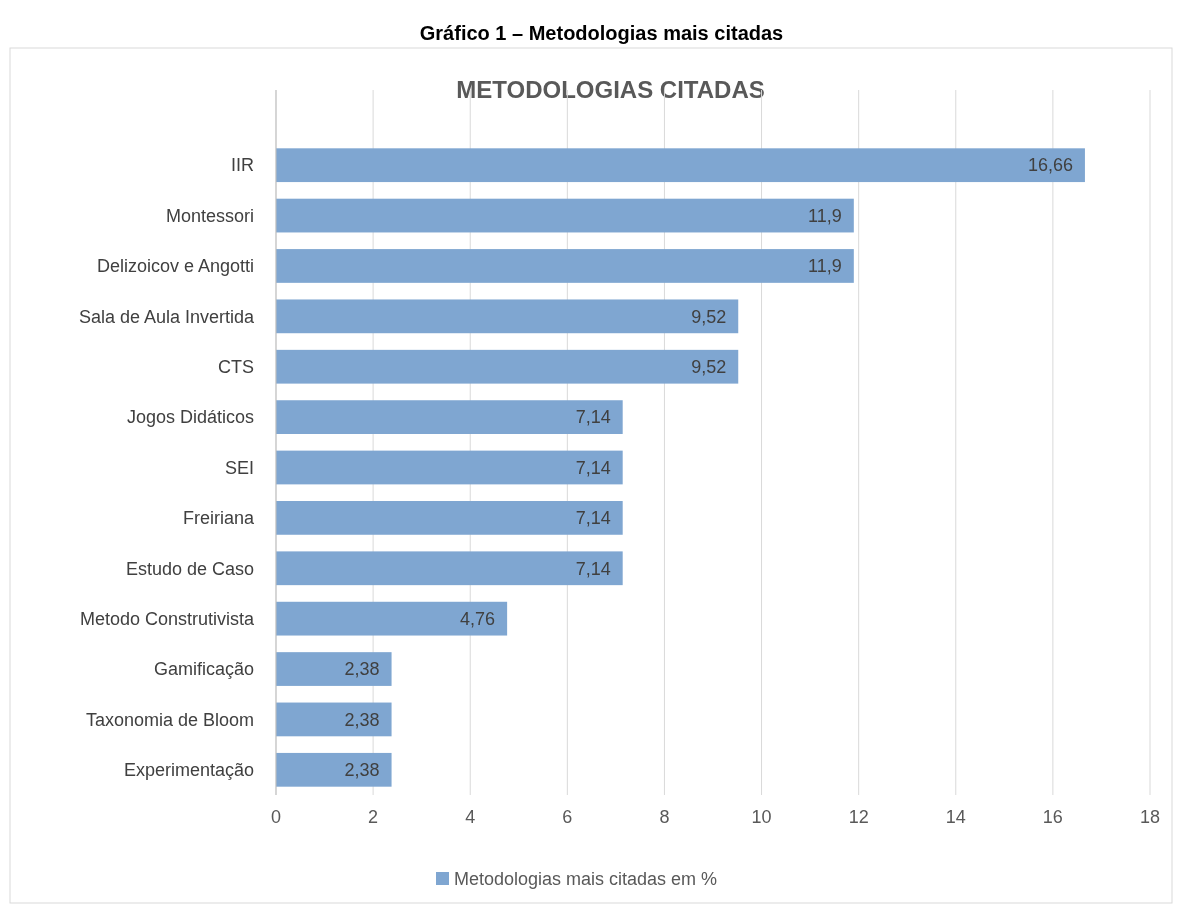 The image size is (1181, 912). Describe the element at coordinates (373, 817) in the screenshot. I see `x-tick-label: 2` at that location.